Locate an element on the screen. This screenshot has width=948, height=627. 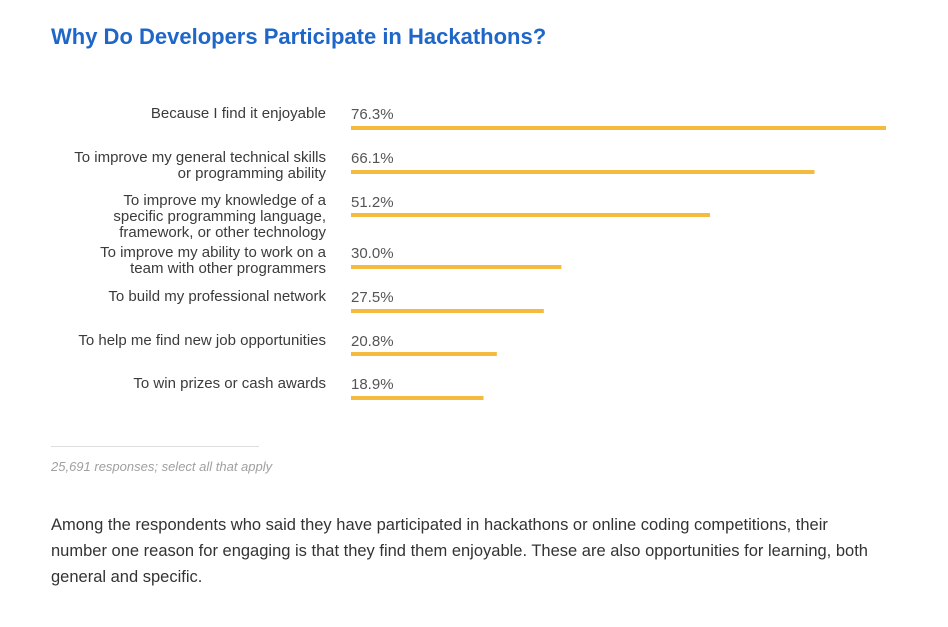
value-label: 76.3% is located at coordinates (372, 114).